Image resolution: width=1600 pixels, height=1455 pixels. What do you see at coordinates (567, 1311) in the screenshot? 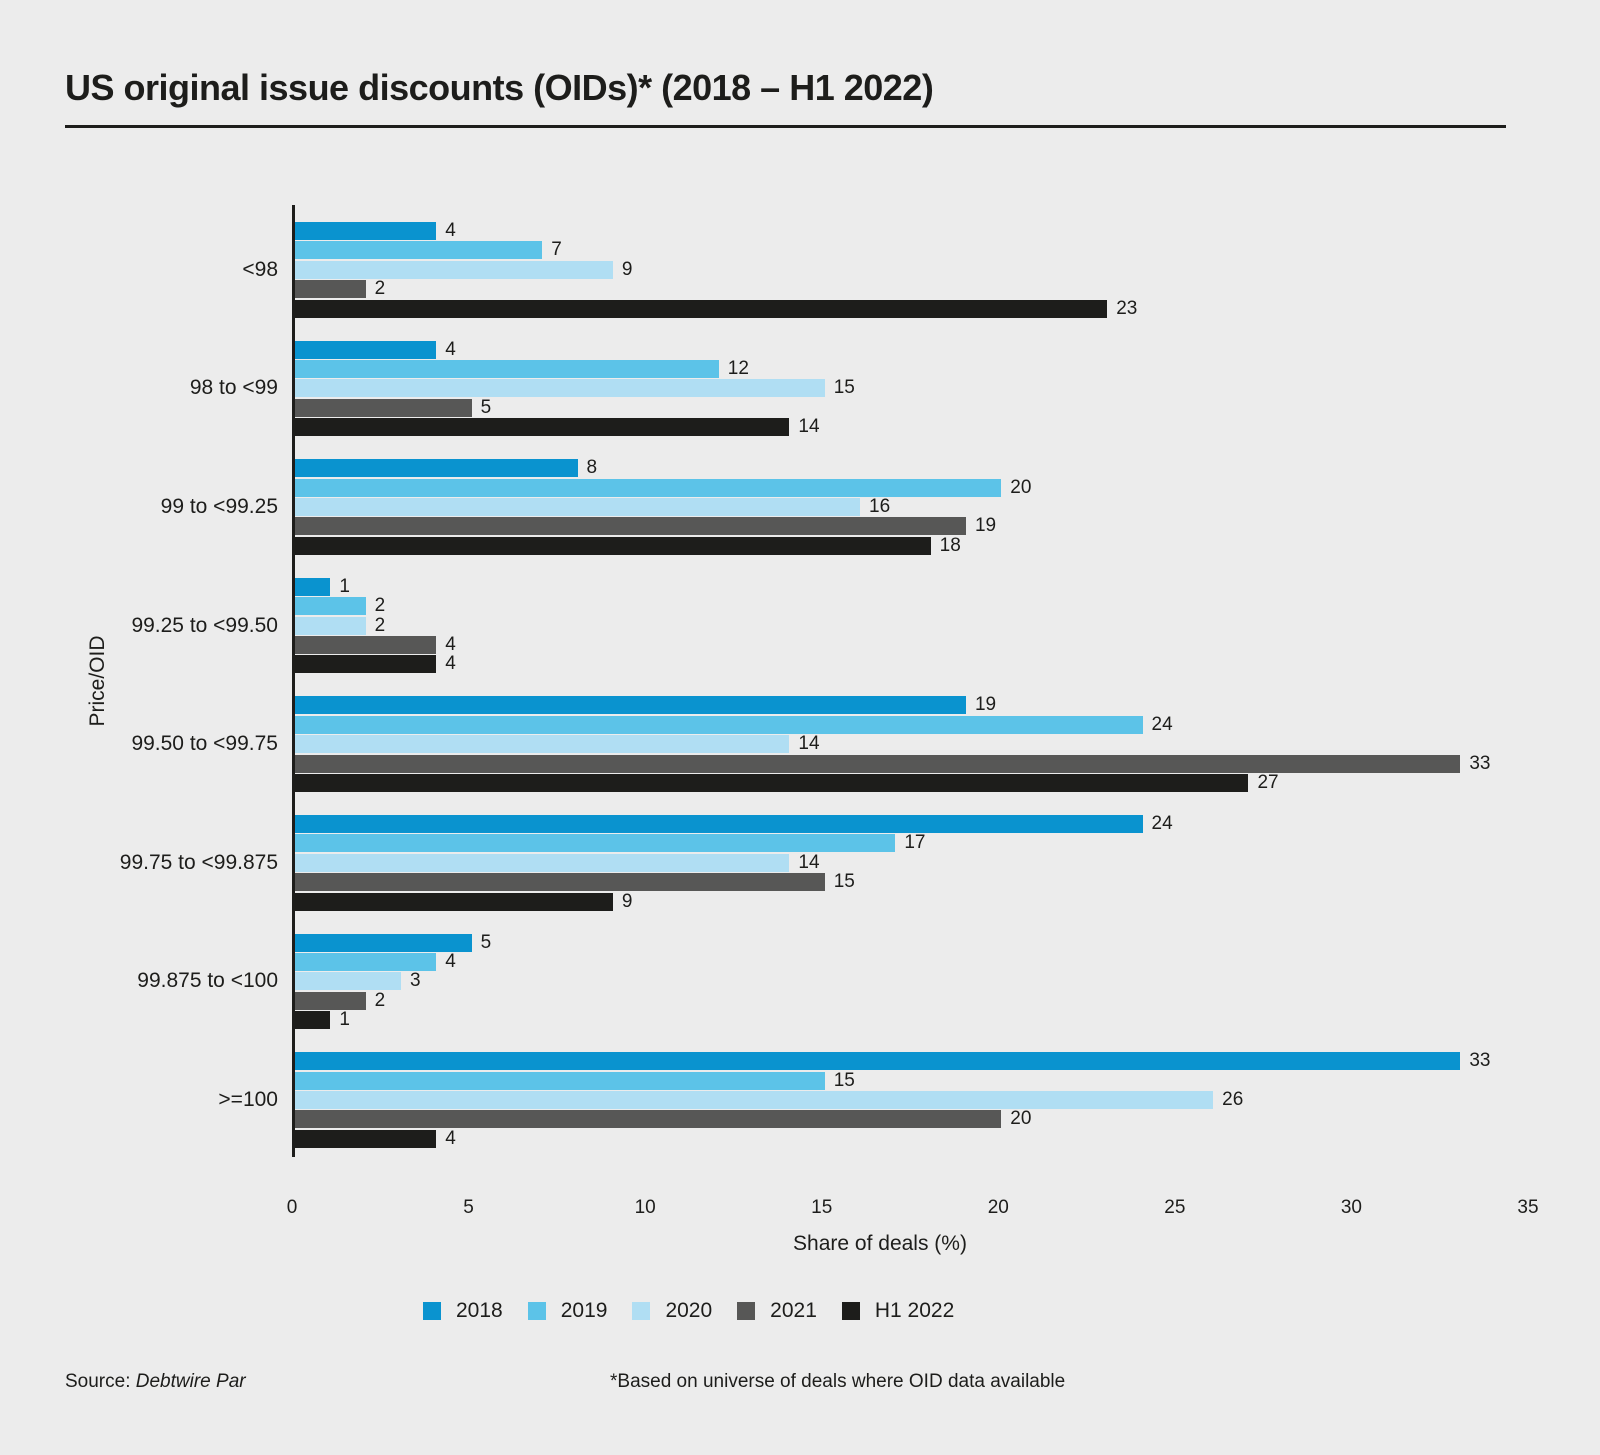
I see `legend-item-2019: 2019` at bounding box center [567, 1311].